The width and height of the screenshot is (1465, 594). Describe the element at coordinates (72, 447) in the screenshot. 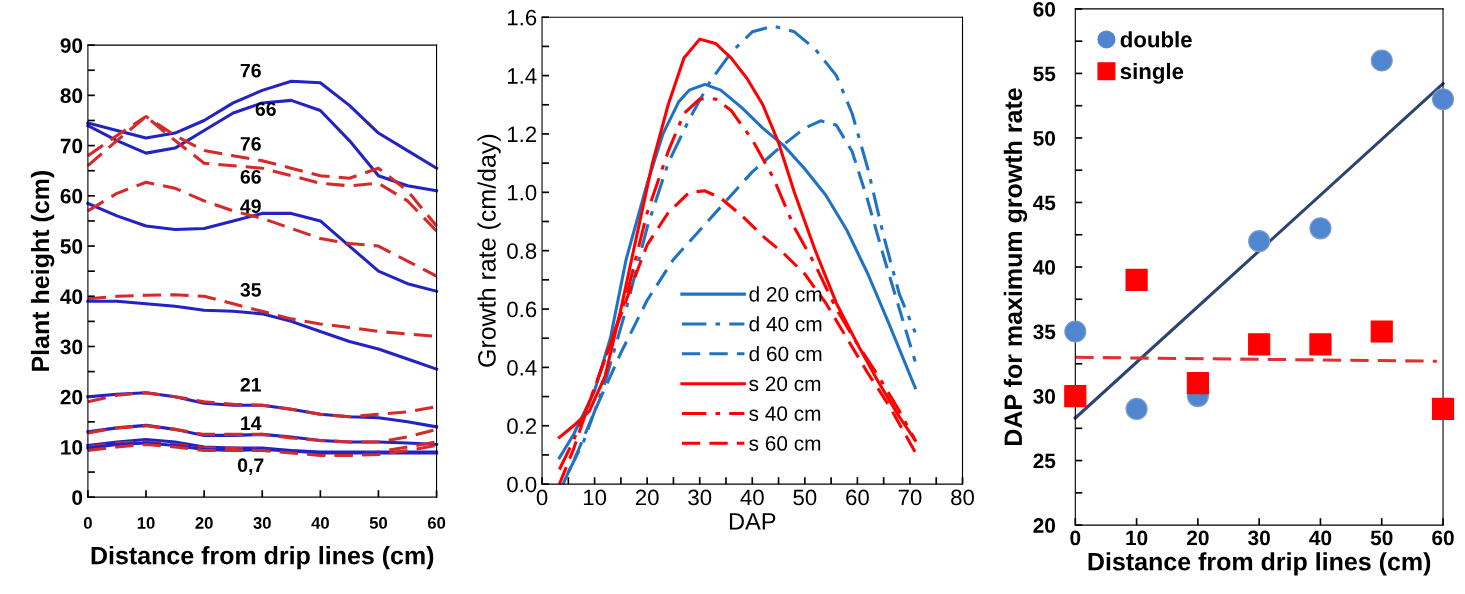

I see `y-tick-label: 10` at that location.